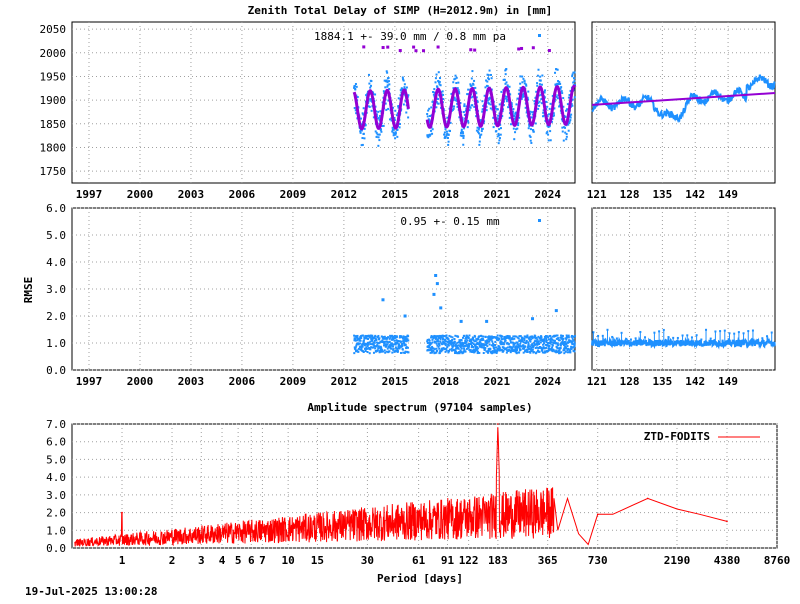  I want to click on spectrum-xtick-label: 91, so click(448, 560).